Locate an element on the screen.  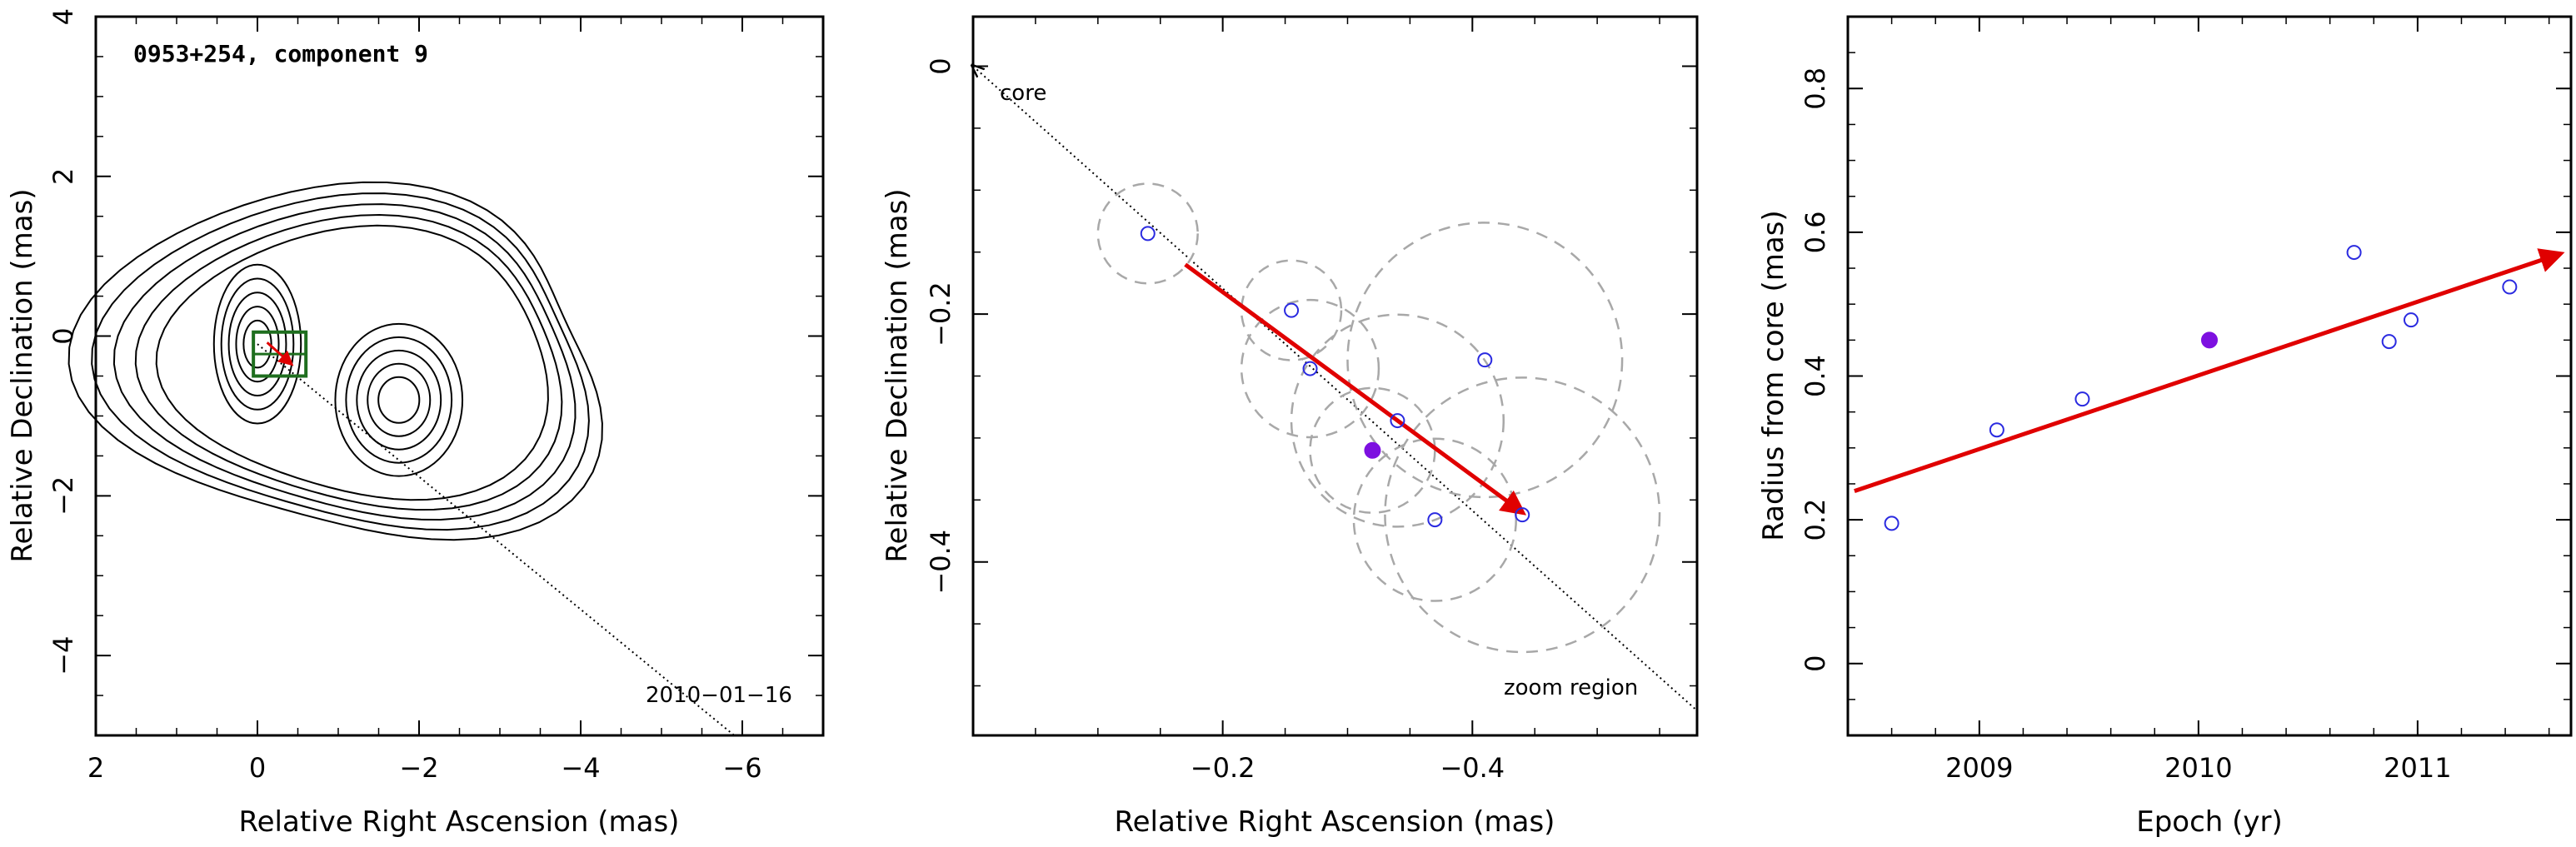
x-tick-label: −0.4 is located at coordinates (1472, 768).